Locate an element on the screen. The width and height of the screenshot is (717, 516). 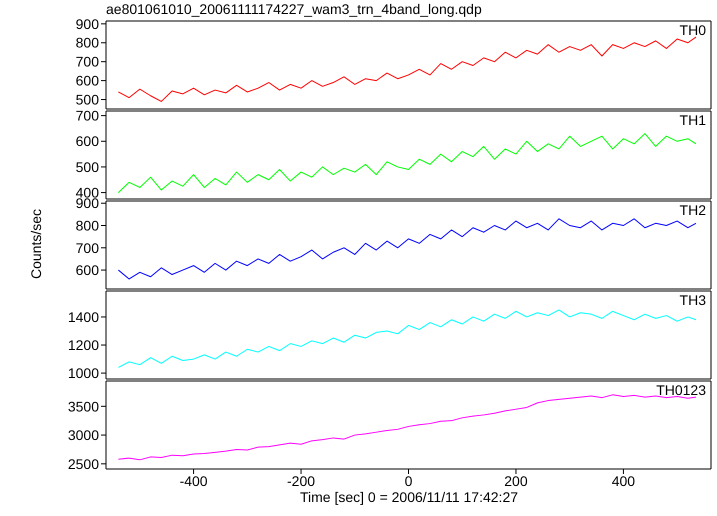
x-tick-label: 200 is located at coordinates (516, 480).